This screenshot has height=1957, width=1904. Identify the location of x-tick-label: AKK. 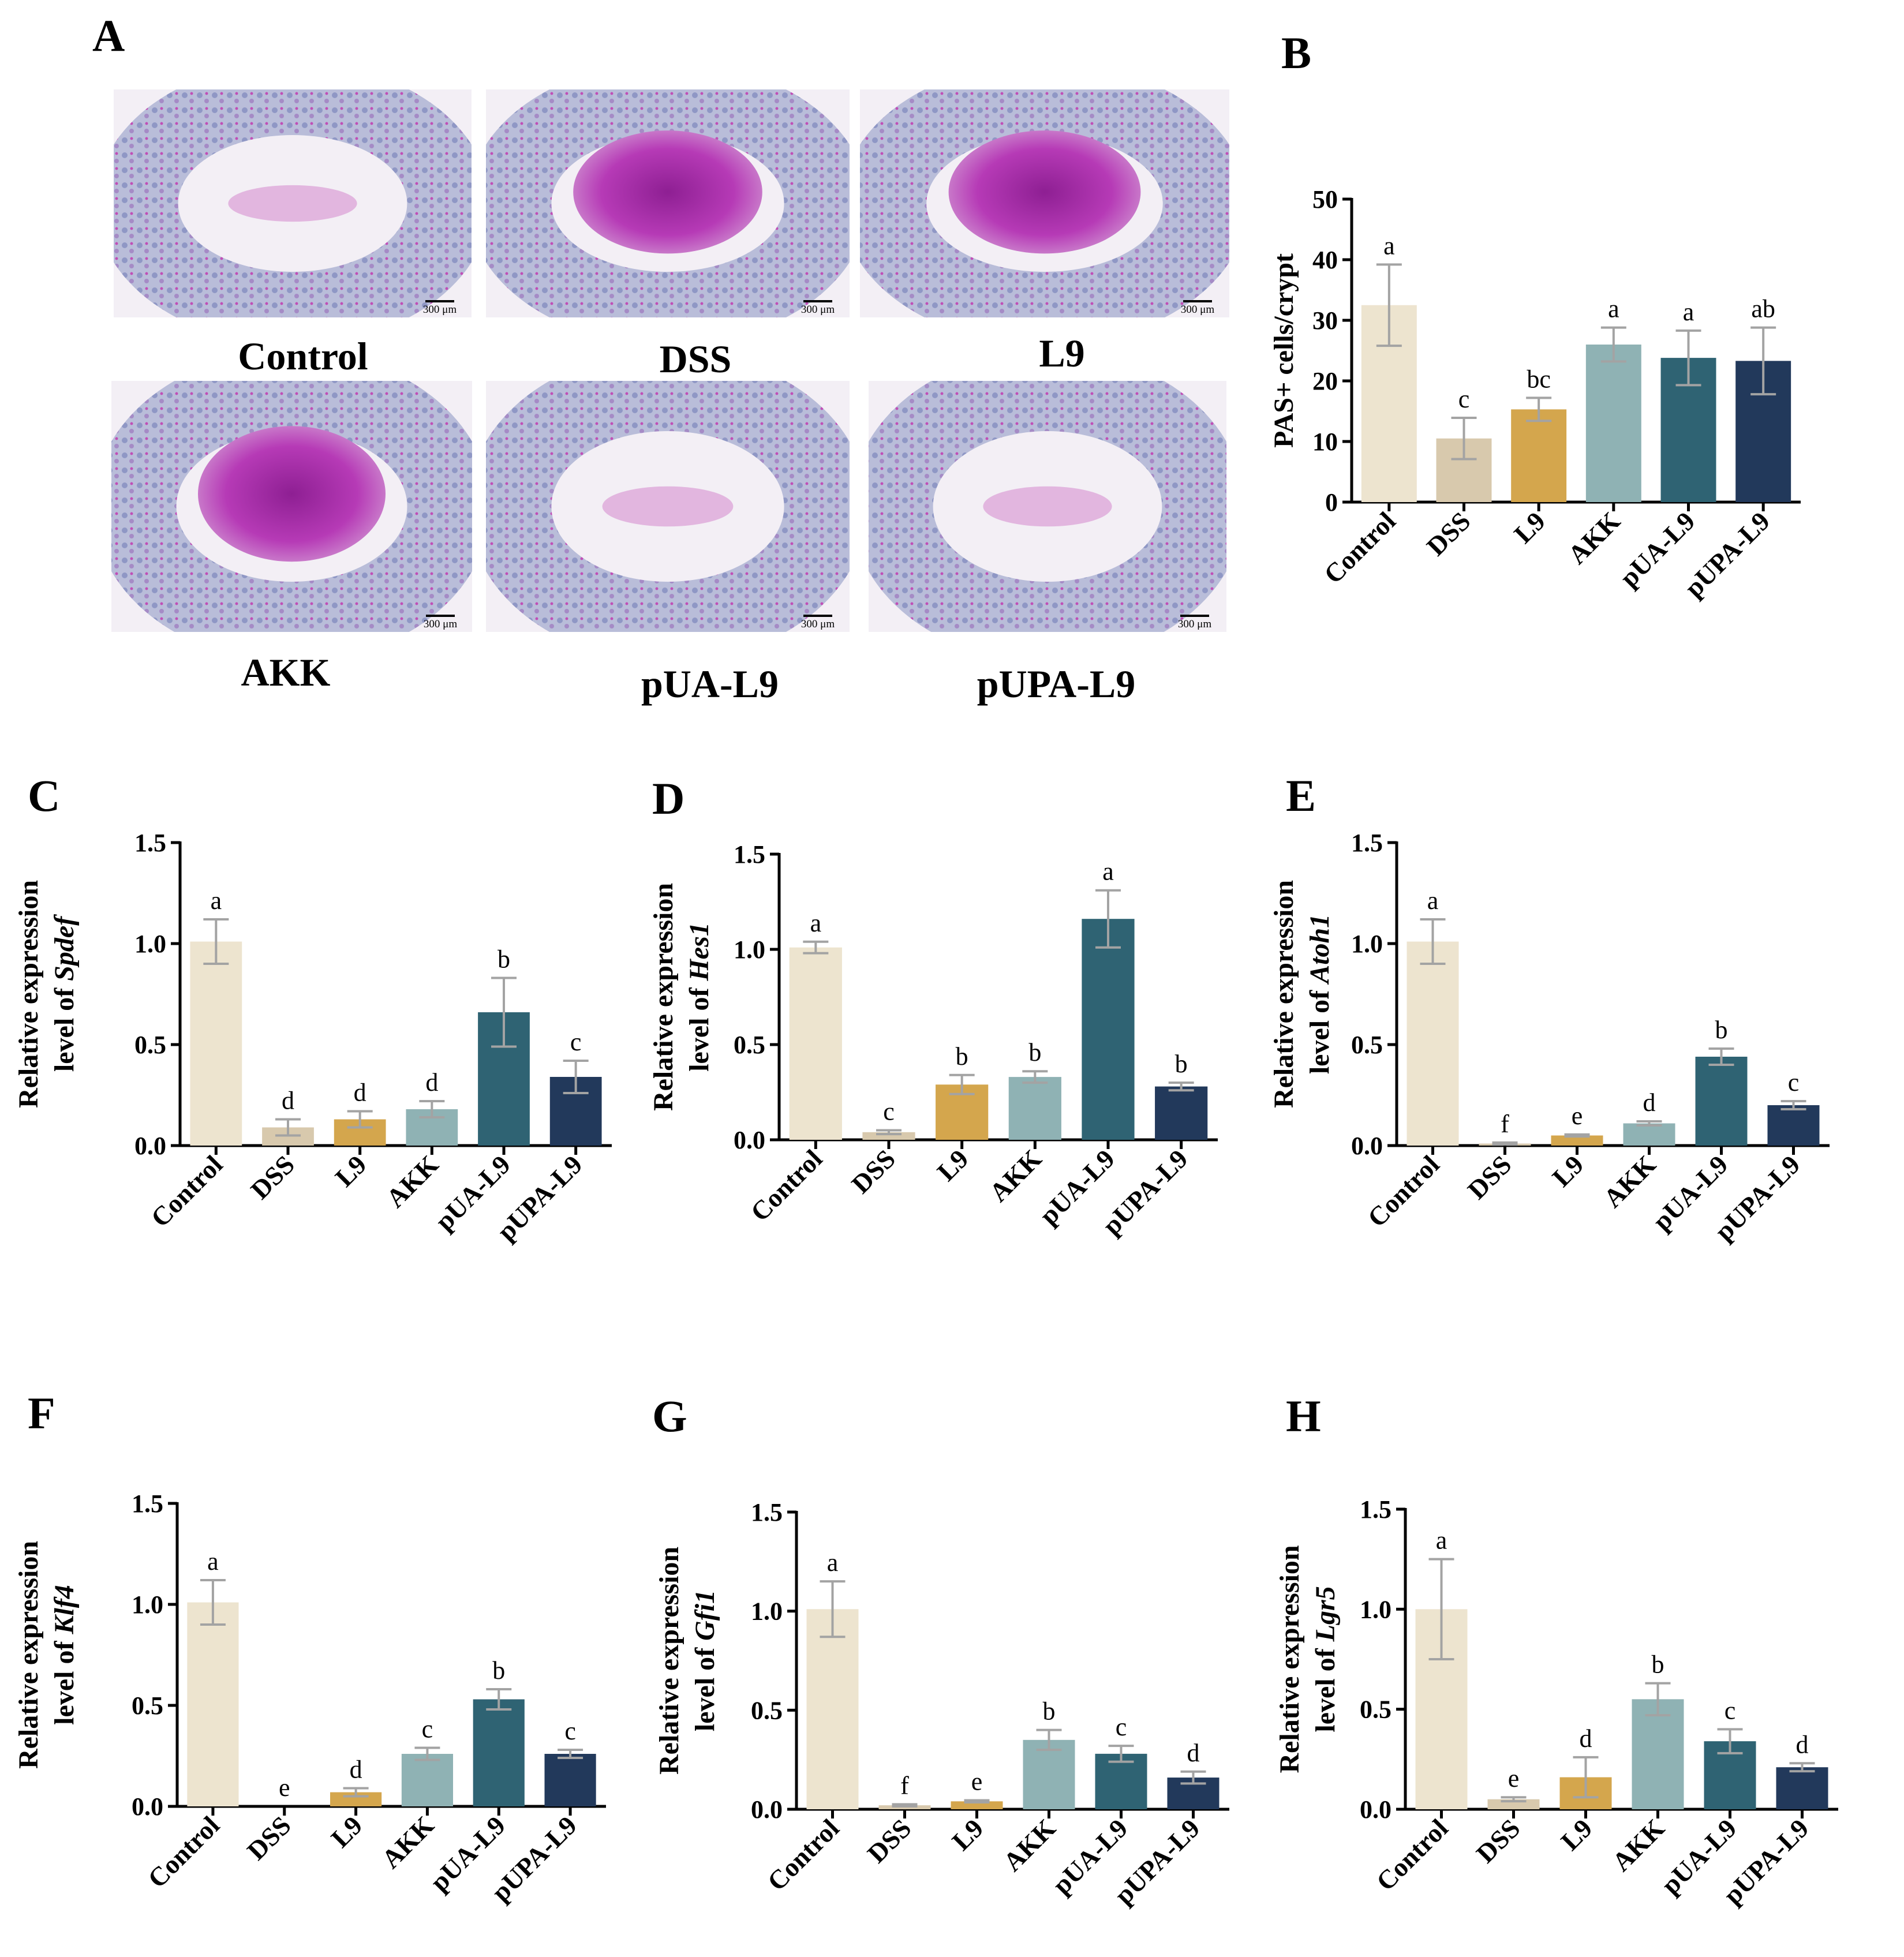
(1029, 1845).